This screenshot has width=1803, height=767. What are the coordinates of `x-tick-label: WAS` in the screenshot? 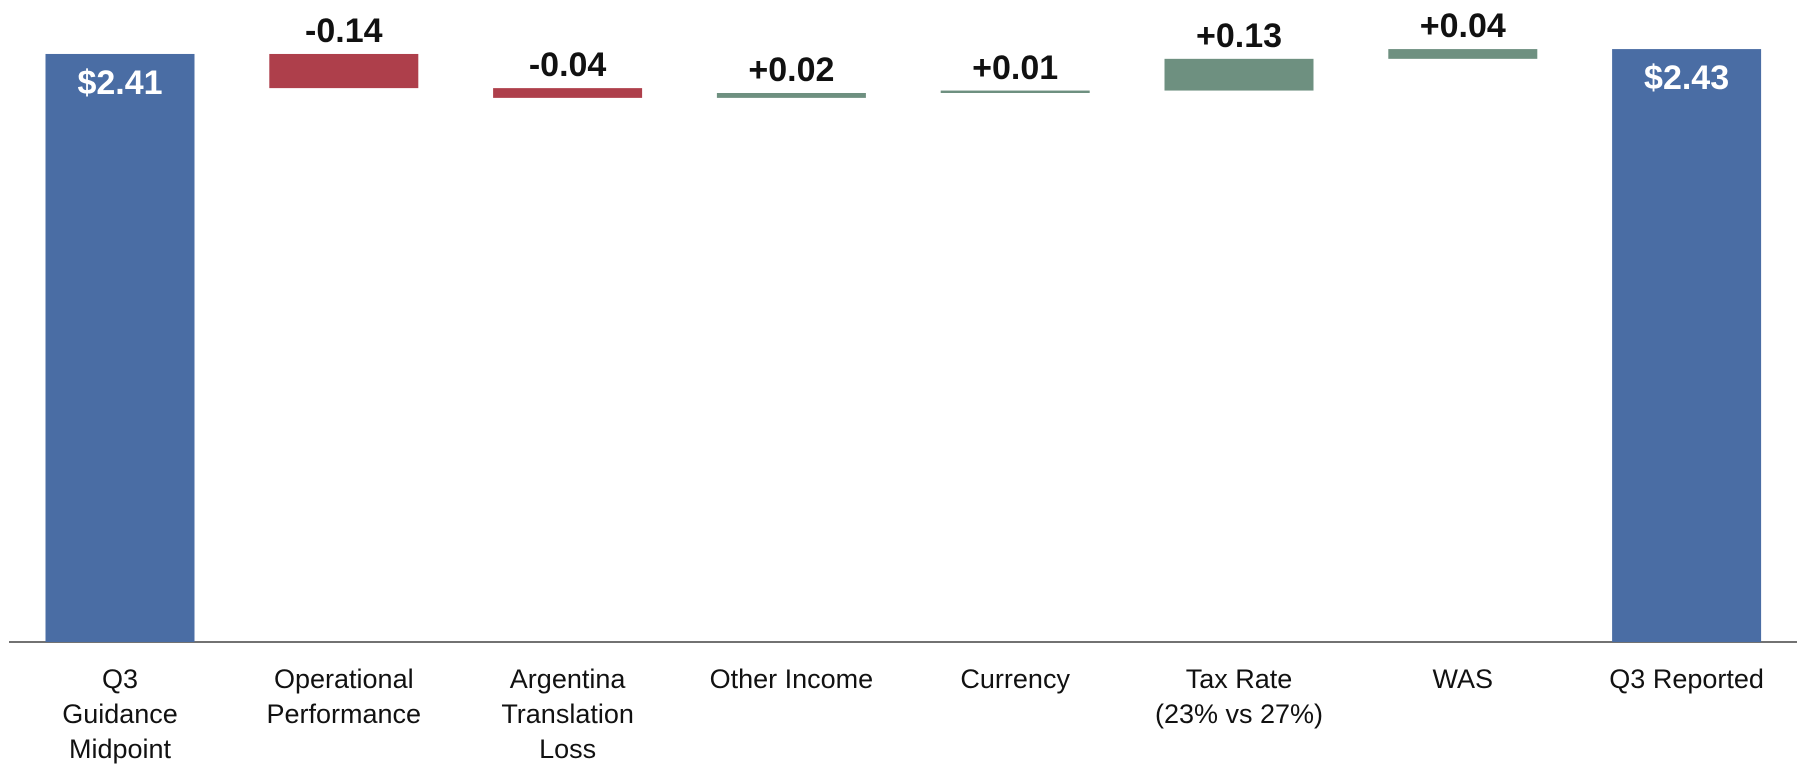 It's located at (1463, 679).